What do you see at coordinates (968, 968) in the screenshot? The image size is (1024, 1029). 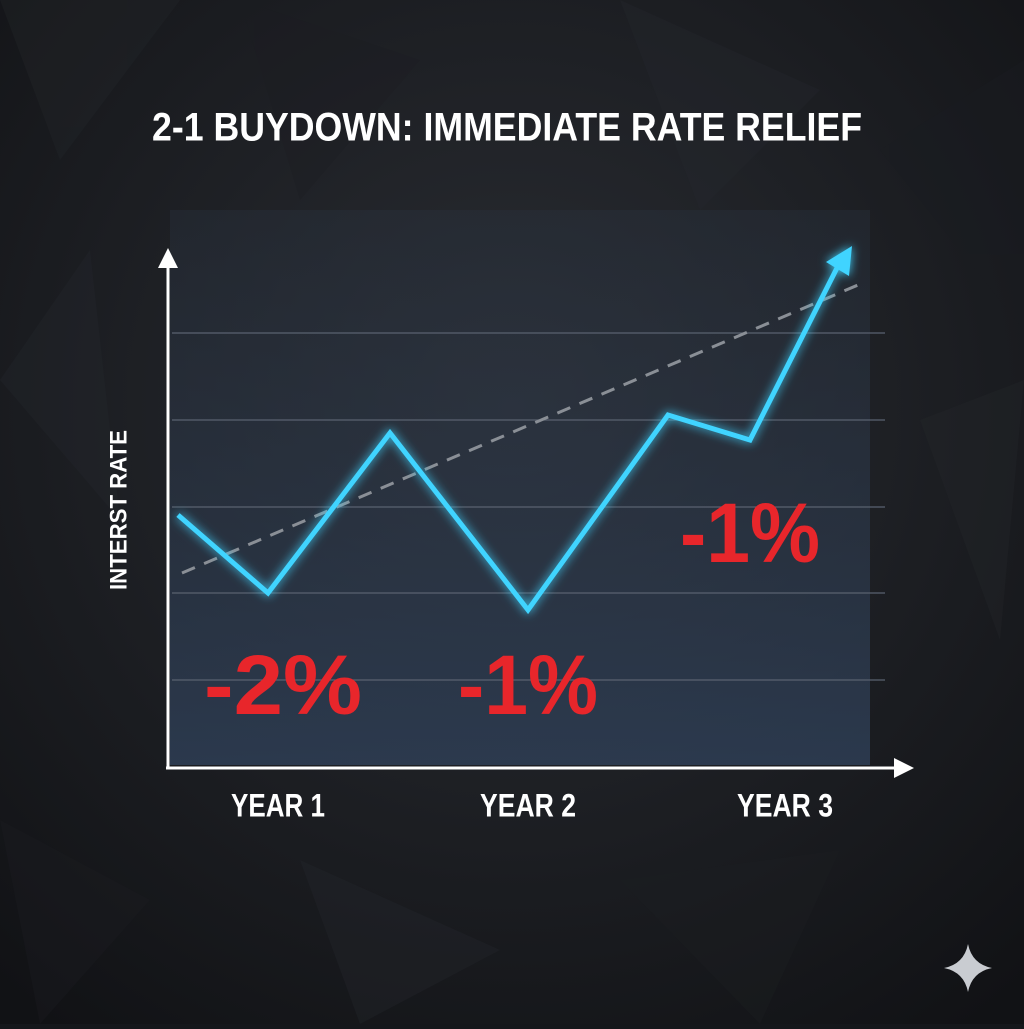 I see `sparkle-icon` at bounding box center [968, 968].